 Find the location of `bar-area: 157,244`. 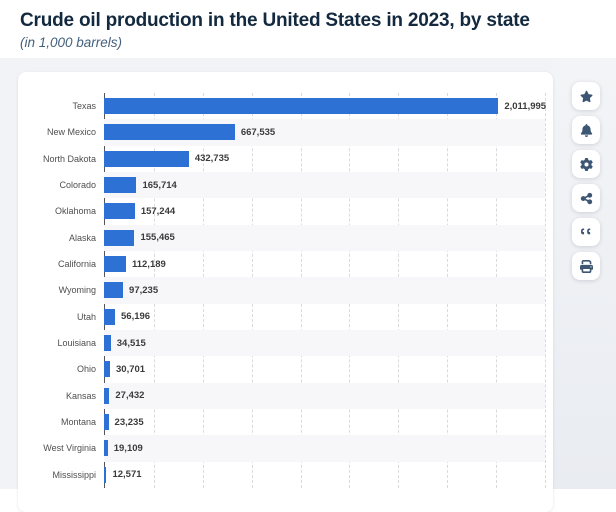

bar-area: 157,244 is located at coordinates (324, 211).